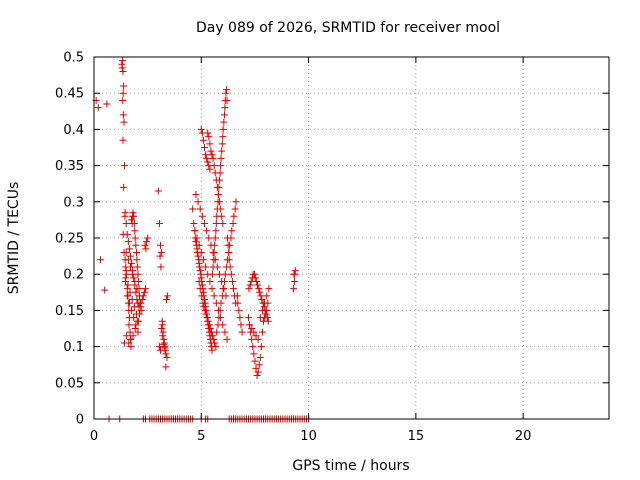 This screenshot has width=640, height=480. I want to click on y-tick-label: 0.2, so click(73, 275).